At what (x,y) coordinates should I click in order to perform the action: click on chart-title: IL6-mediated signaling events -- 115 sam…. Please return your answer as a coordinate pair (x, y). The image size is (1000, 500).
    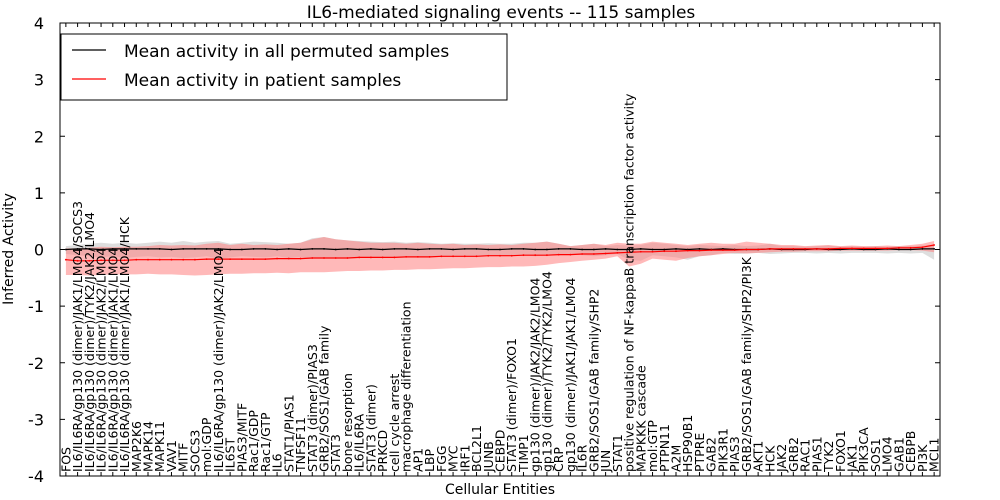
    Looking at the image, I should click on (501, 13).